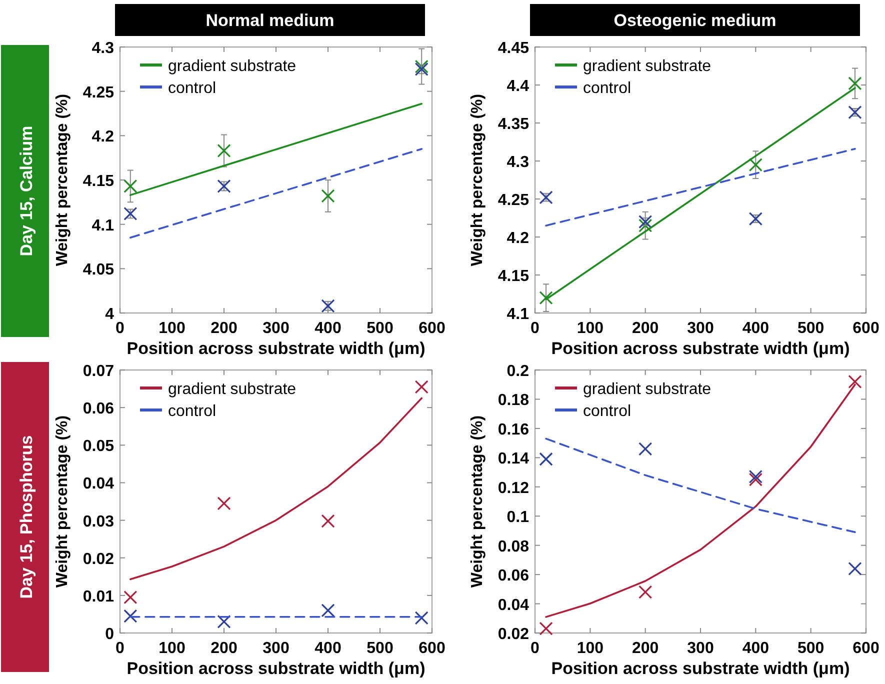 This screenshot has width=885, height=684. Describe the element at coordinates (514, 576) in the screenshot. I see `y-tick-label: 0.06` at that location.